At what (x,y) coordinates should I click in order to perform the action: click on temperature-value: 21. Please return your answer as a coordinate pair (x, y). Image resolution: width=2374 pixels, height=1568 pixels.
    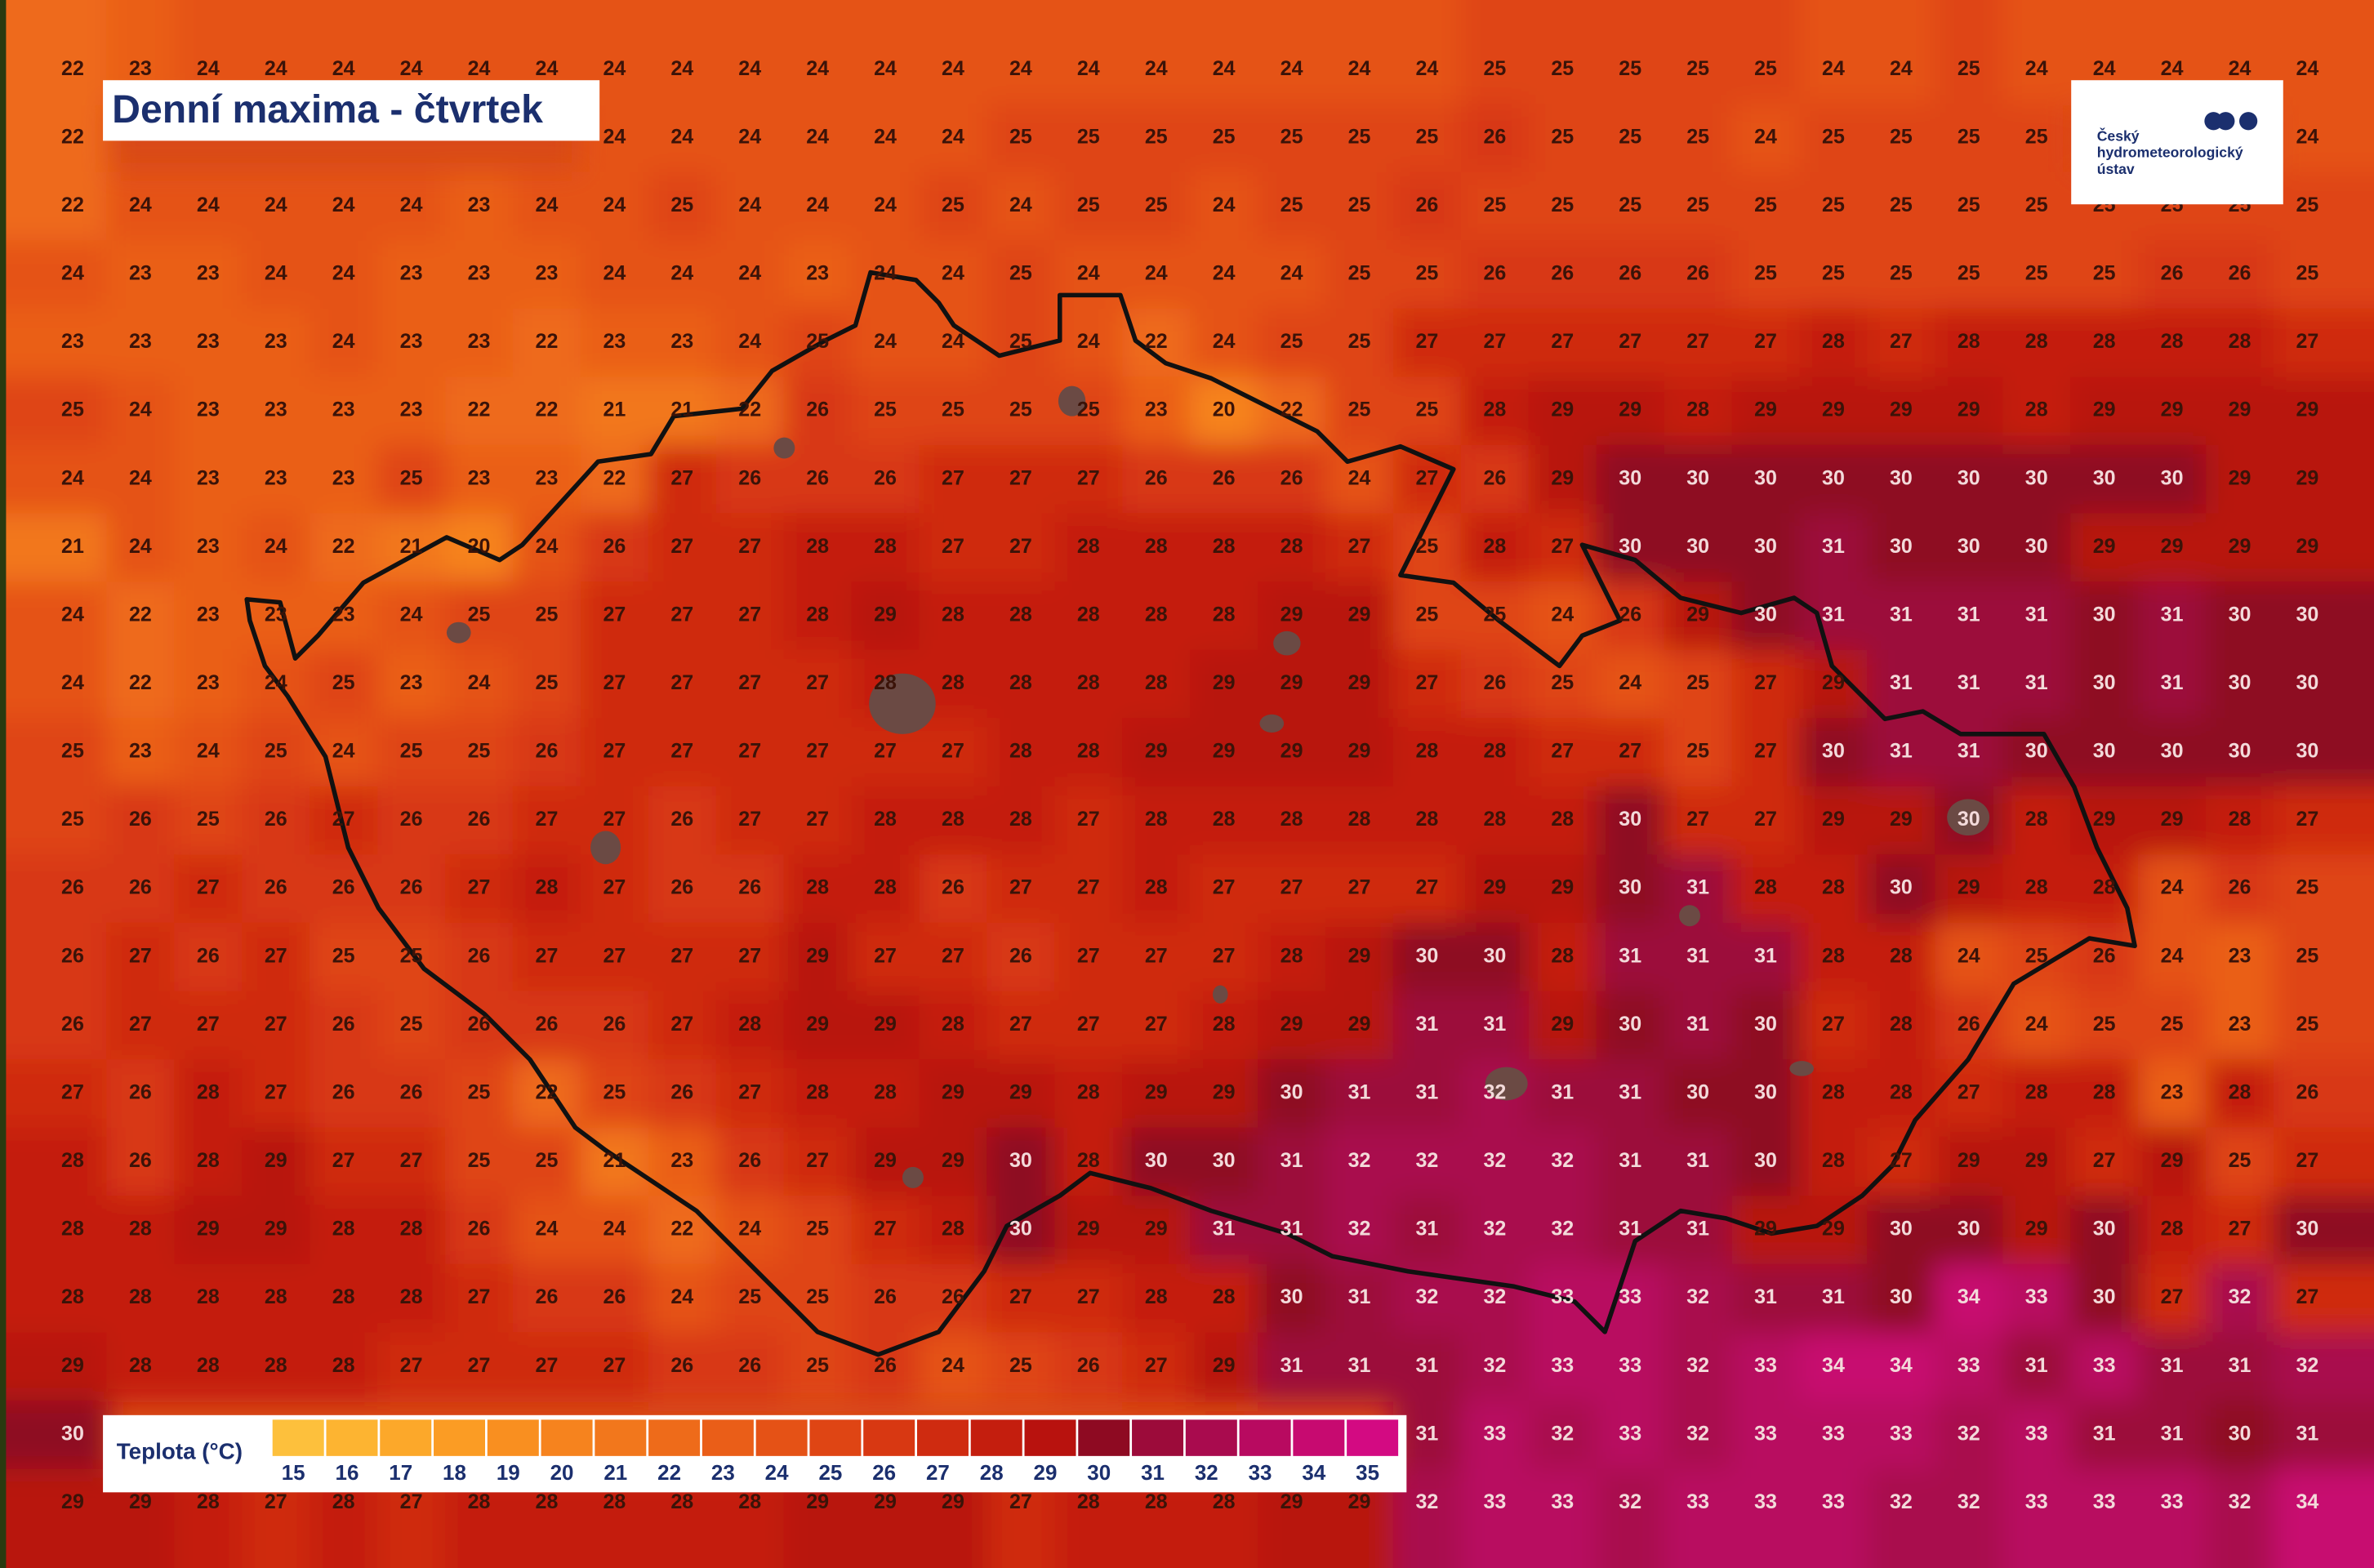
    Looking at the image, I should click on (681, 410).